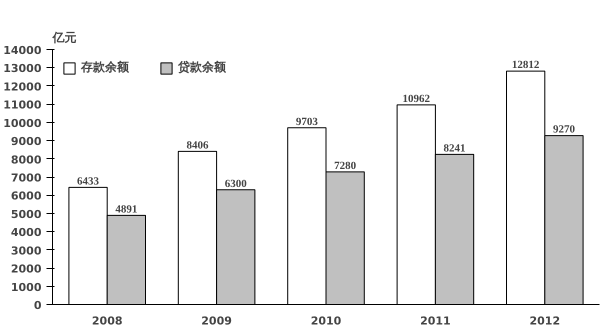 This screenshot has height=327, width=604. What do you see at coordinates (126, 209) in the screenshot?
I see `data-label: 4891` at bounding box center [126, 209].